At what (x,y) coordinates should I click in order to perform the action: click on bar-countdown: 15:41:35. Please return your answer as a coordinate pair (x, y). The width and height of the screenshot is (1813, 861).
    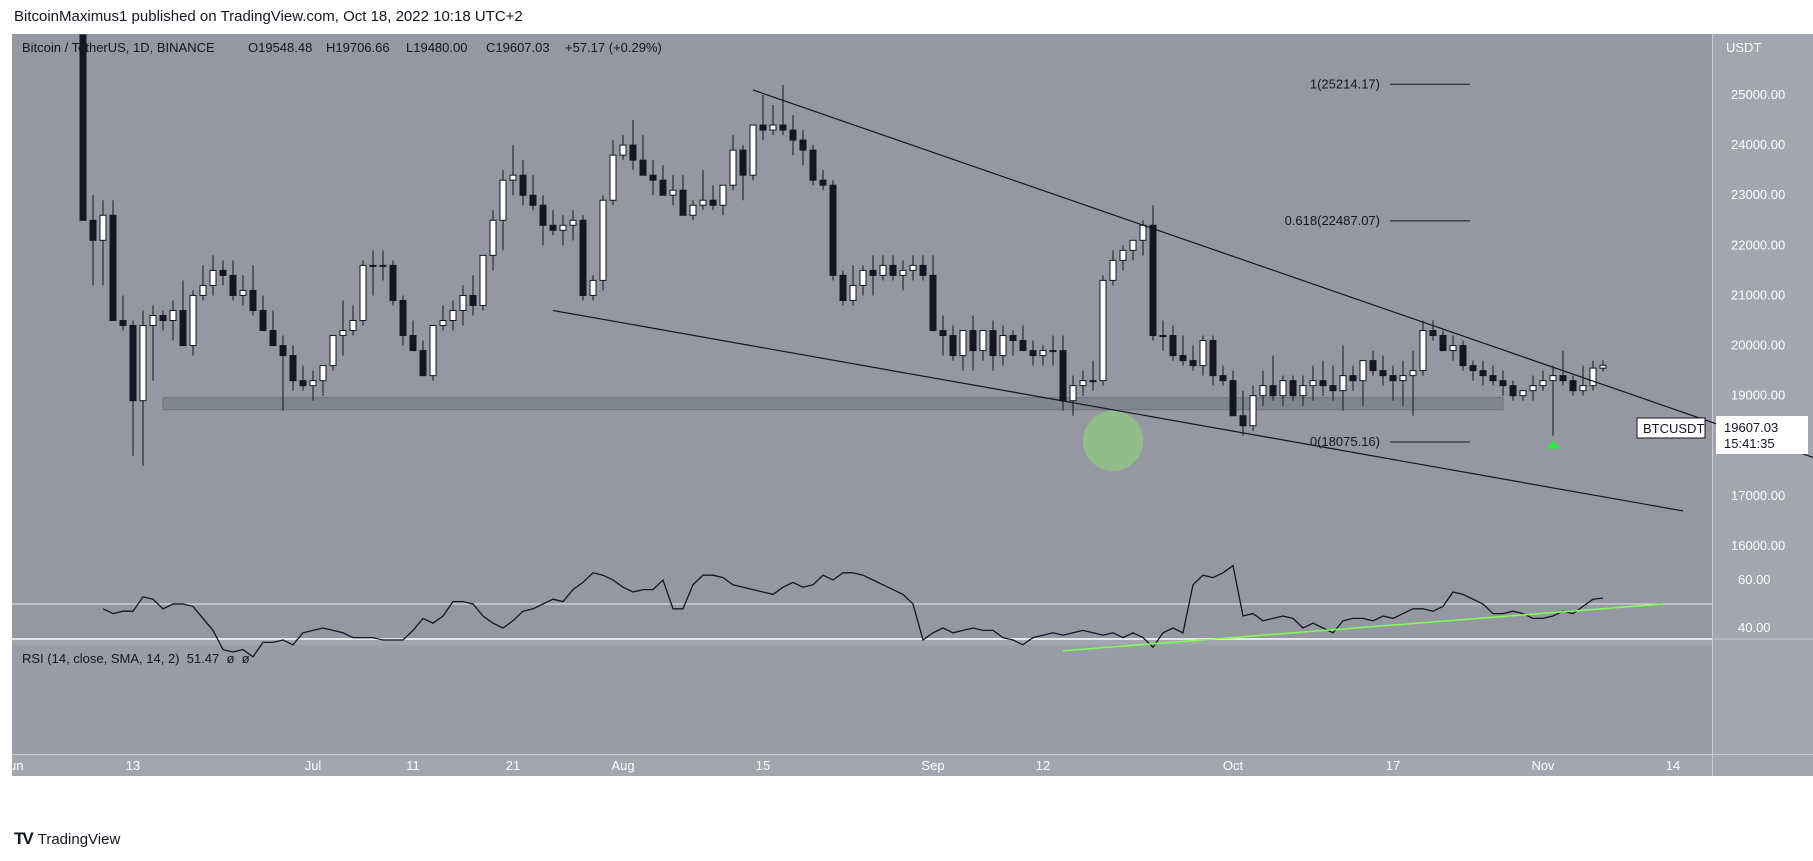
    Looking at the image, I should click on (1749, 443).